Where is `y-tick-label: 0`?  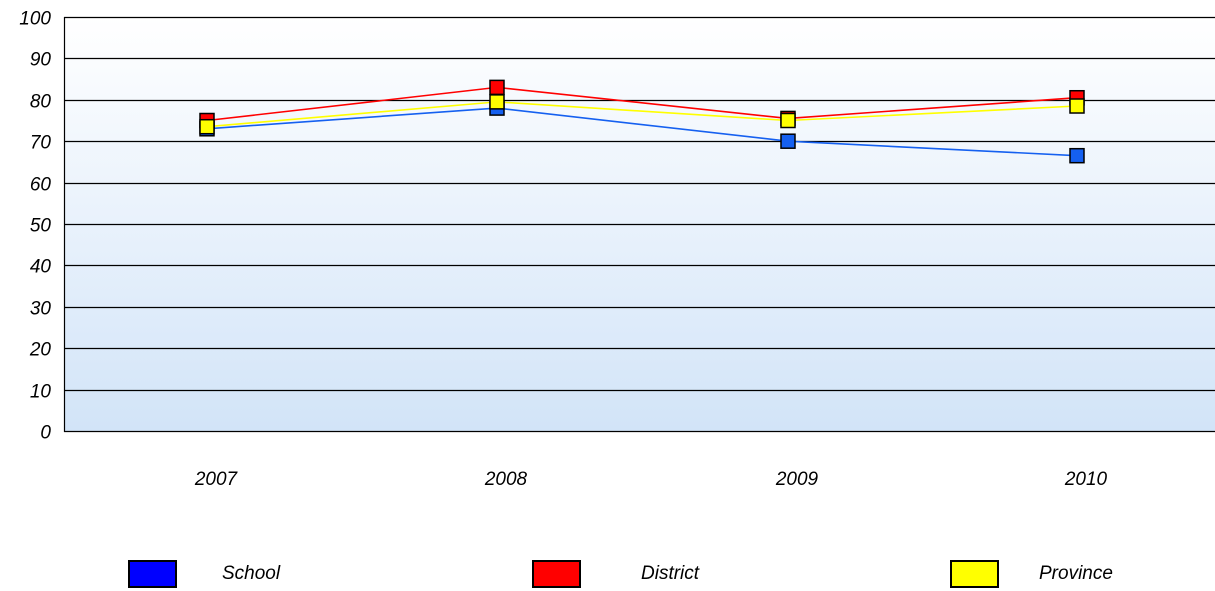 y-tick-label: 0 is located at coordinates (45, 433).